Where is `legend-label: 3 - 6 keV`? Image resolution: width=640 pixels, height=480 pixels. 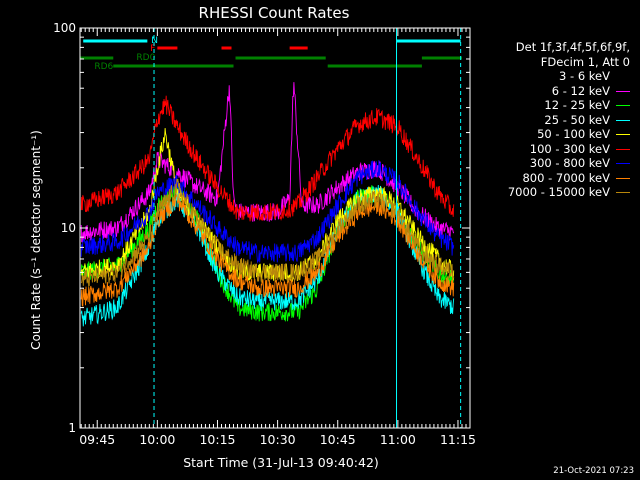
legend-label: 3 - 6 keV is located at coordinates (584, 76).